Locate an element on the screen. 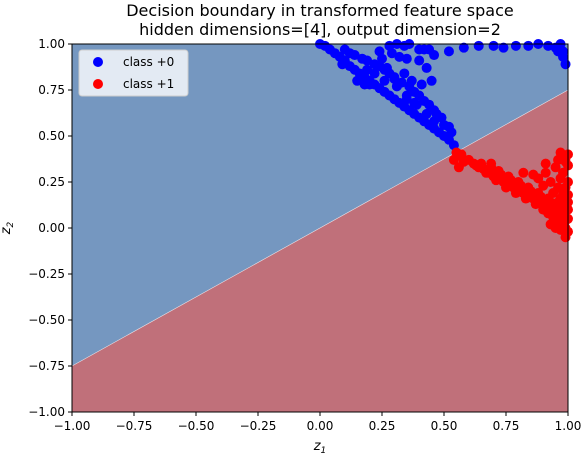 The width and height of the screenshot is (583, 456). x-tick-label: 0.50 is located at coordinates (444, 426).